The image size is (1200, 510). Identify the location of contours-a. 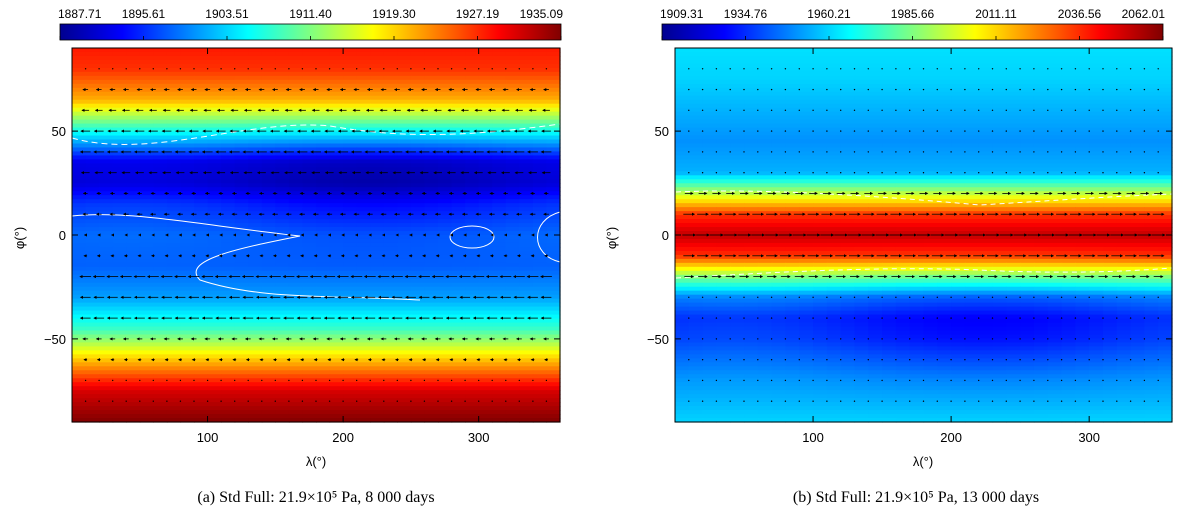
(316, 212).